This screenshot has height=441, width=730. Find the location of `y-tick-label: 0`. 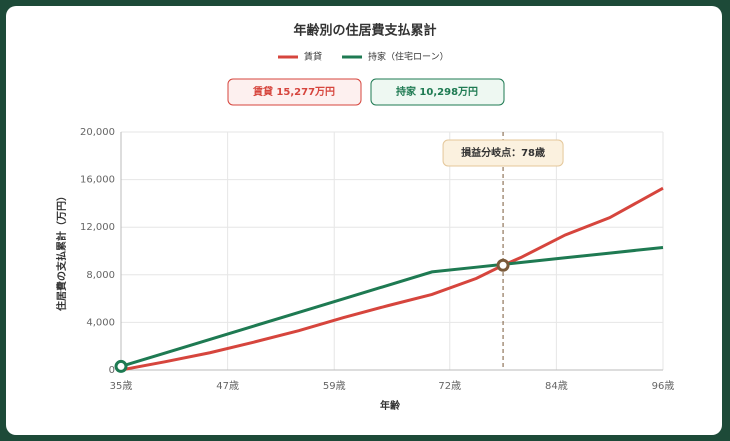

y-tick-label: 0 is located at coordinates (112, 370).